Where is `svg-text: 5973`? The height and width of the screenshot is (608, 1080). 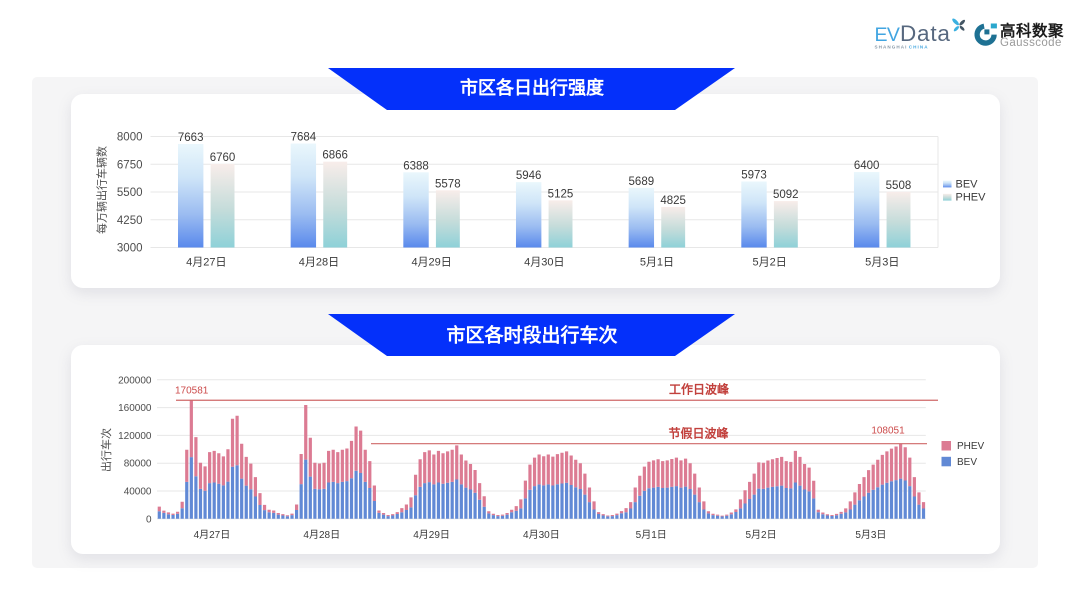
svg-text: 5973 is located at coordinates (754, 176).